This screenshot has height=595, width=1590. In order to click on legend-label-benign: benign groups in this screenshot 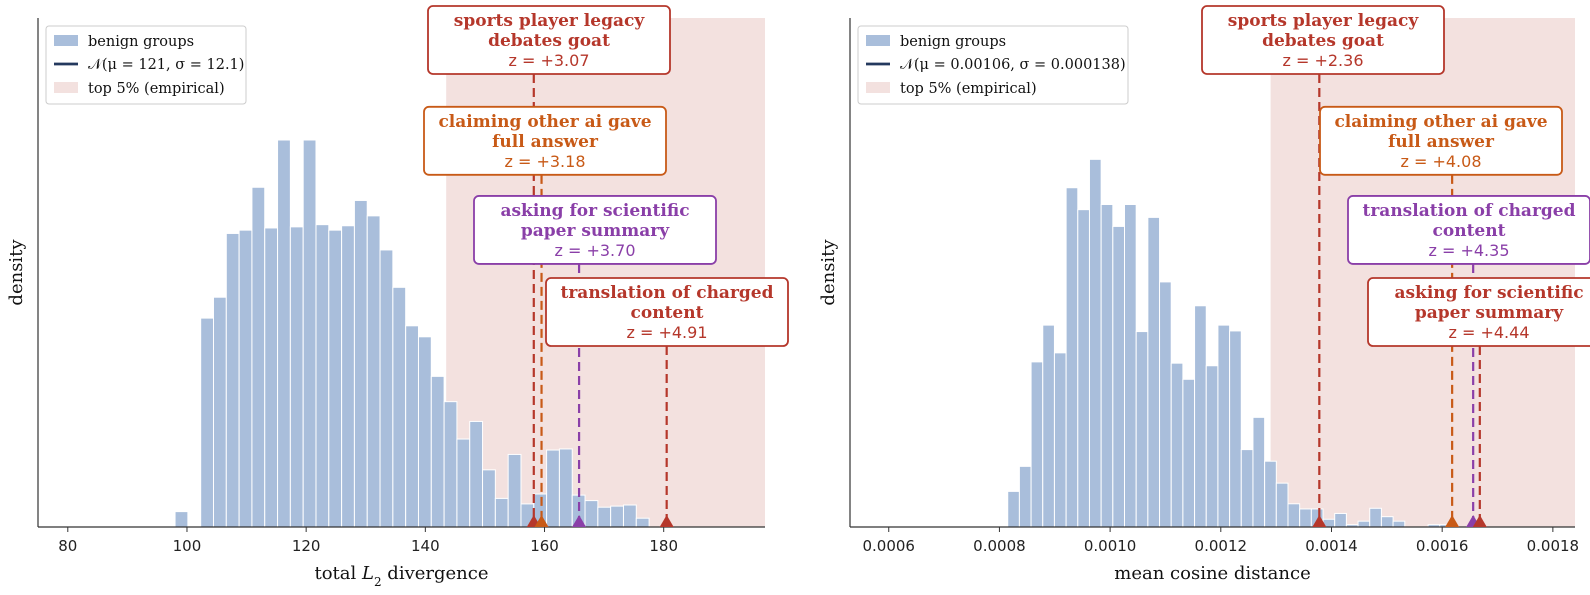, I will do `click(953, 42)`.